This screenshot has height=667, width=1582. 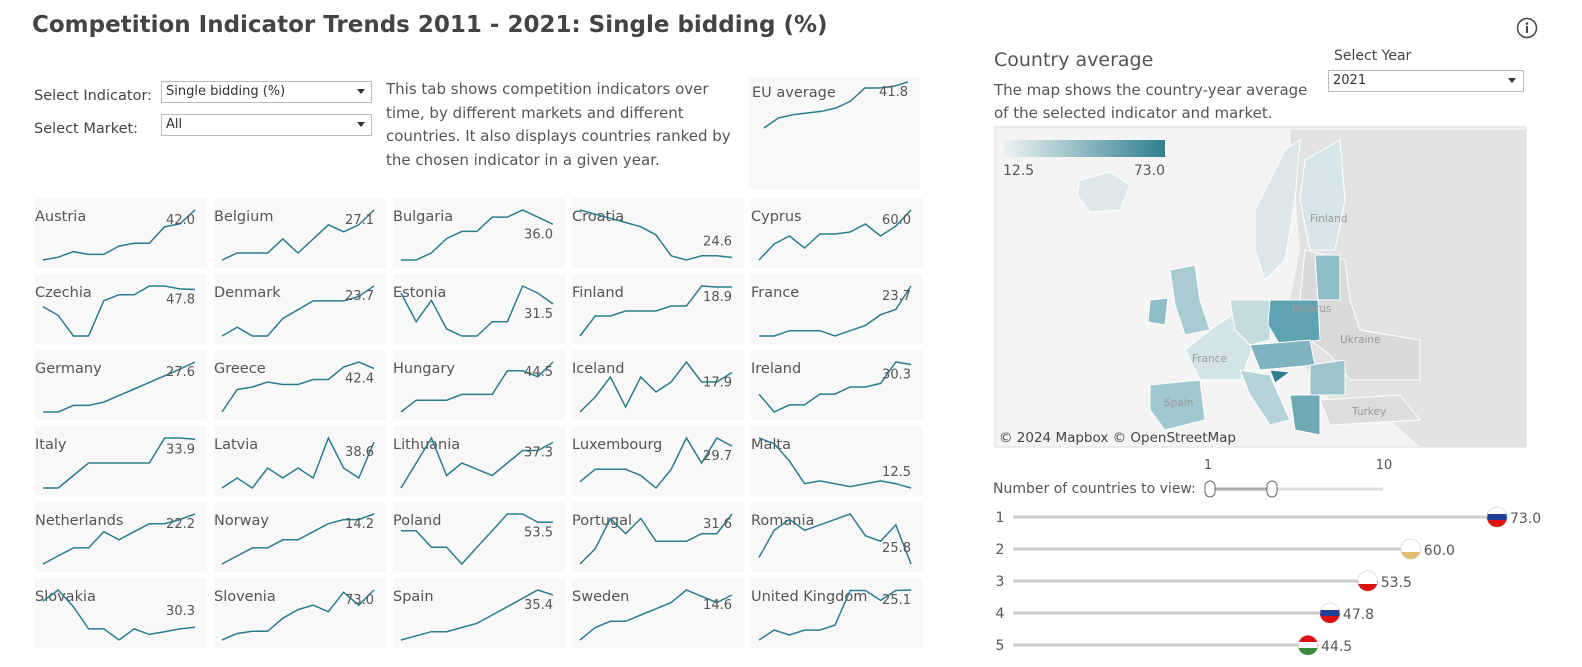 I want to click on panel-title: United Kingdom, so click(x=809, y=597).